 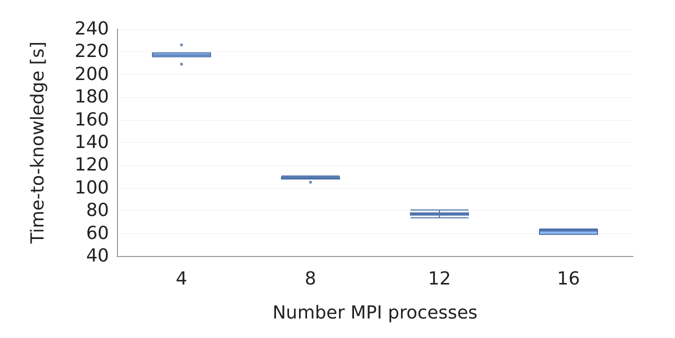 I want to click on x-tick-label: 16, so click(x=568, y=279).